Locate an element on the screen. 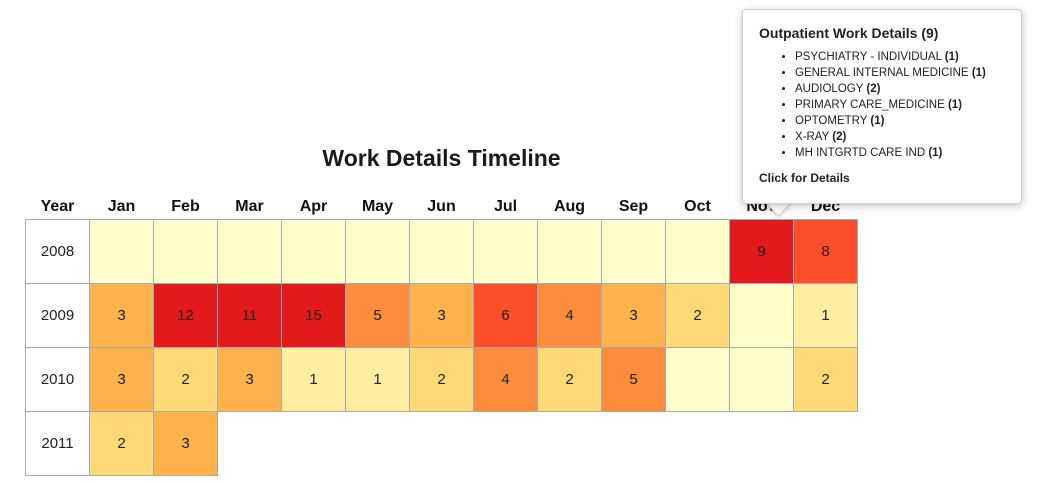 The image size is (1039, 483). tooltip-item: MH INTGRTD CARE IND (1) is located at coordinates (900, 153).